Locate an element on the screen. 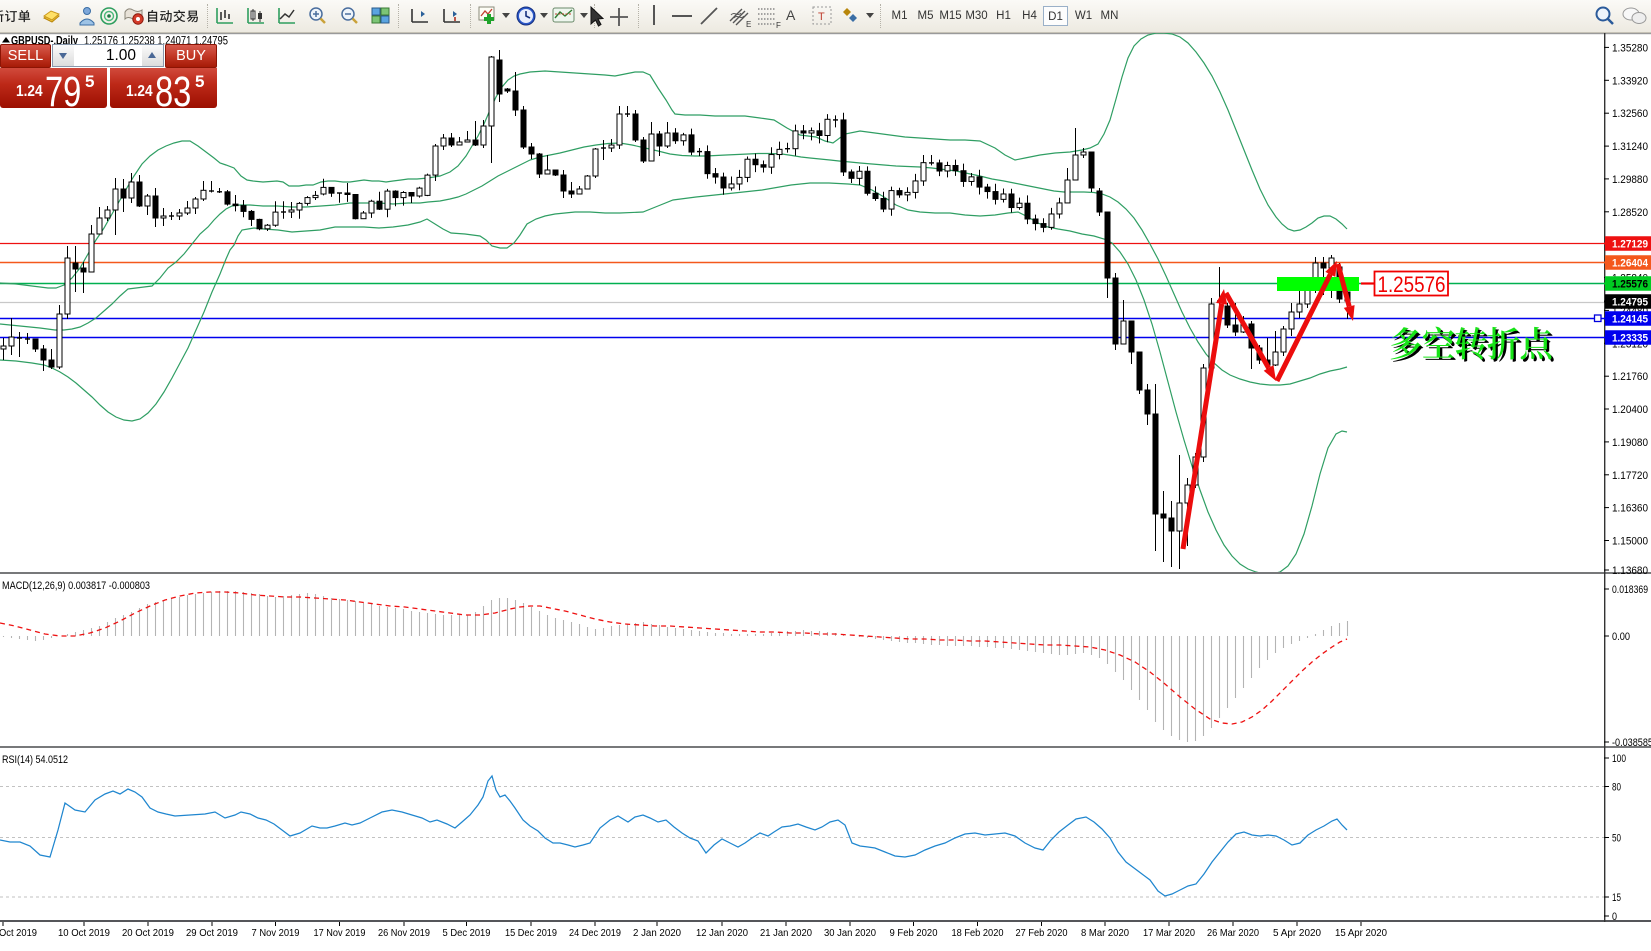  svg-text: 26 Nov 2019 is located at coordinates (404, 933).